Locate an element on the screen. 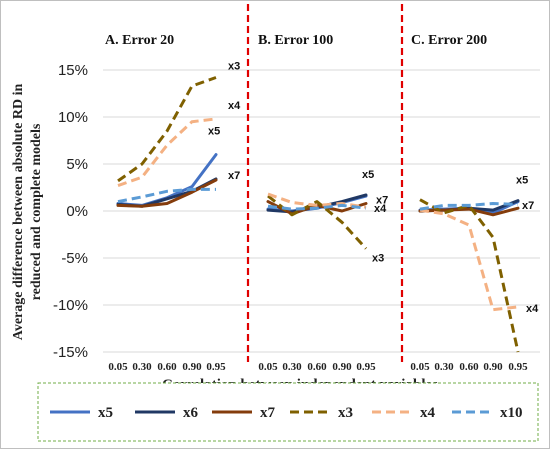  y-tick-label: -10% is located at coordinates (70, 305).